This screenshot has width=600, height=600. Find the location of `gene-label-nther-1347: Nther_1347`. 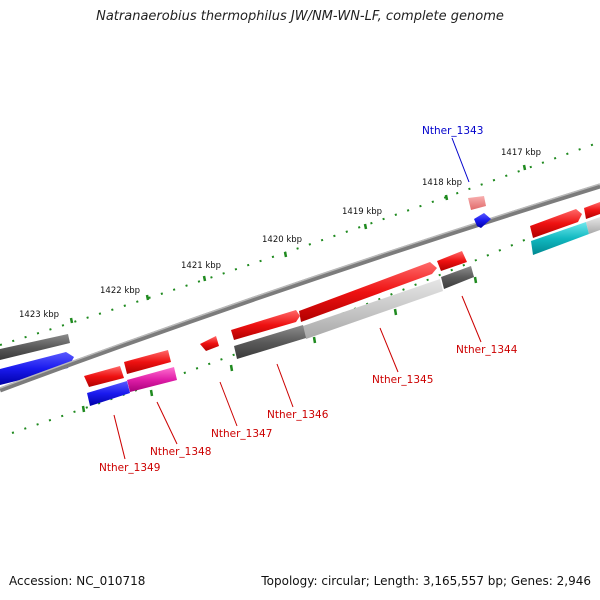

gene-label-nther-1347: Nther_1347 is located at coordinates (241, 434).